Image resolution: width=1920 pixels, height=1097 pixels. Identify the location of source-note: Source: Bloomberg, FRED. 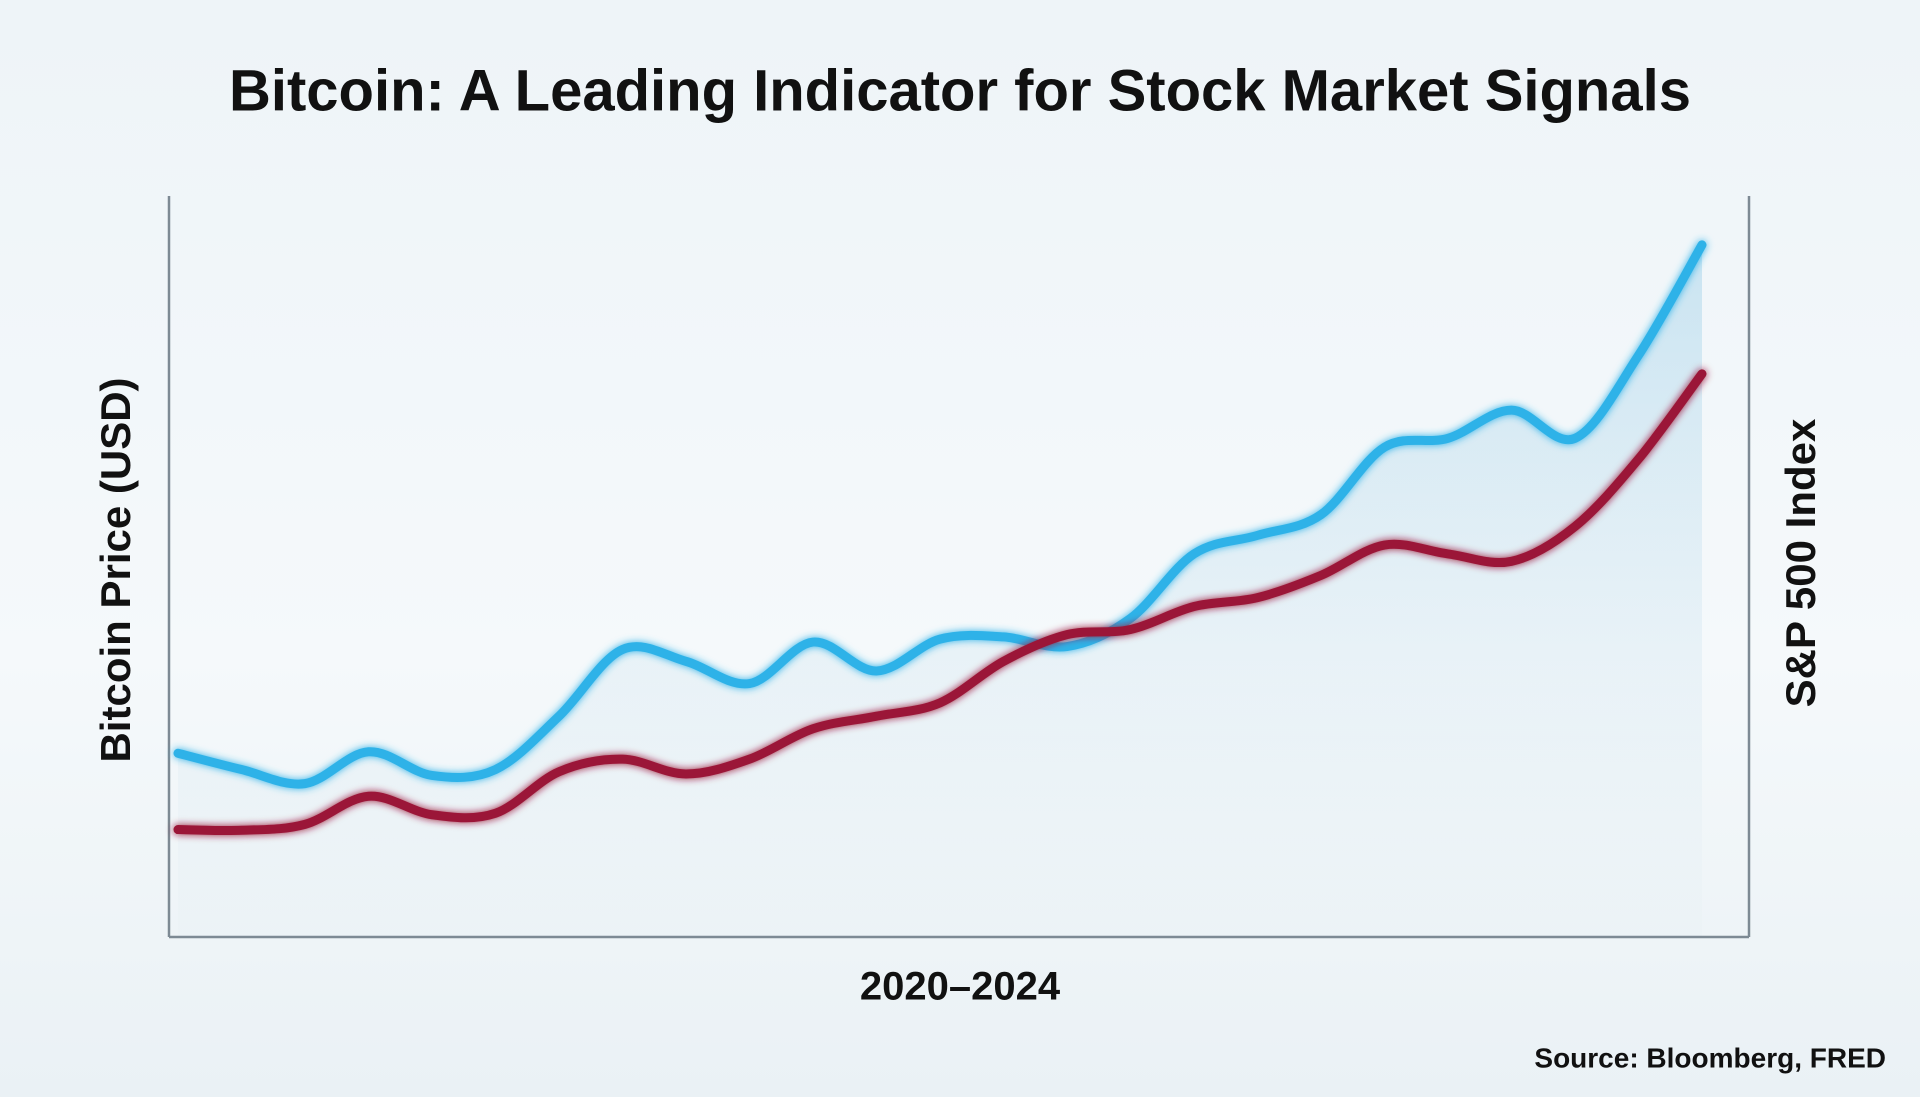
(1710, 1057).